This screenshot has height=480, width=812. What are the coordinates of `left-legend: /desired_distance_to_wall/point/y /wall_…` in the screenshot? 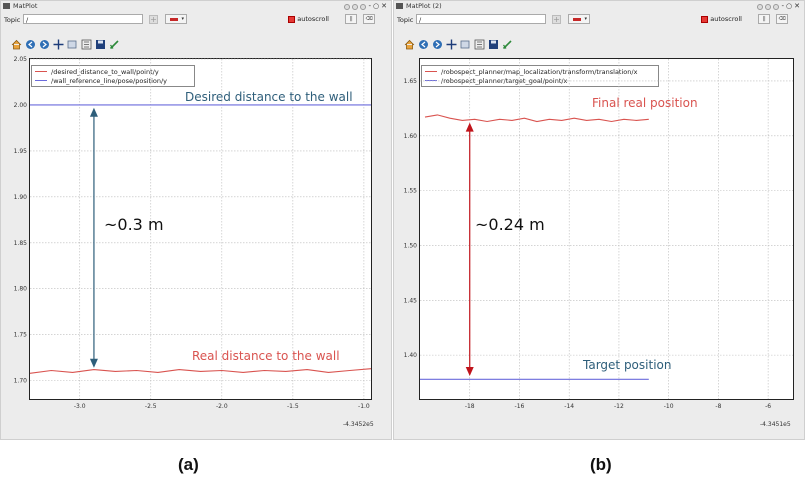 It's located at (113, 76).